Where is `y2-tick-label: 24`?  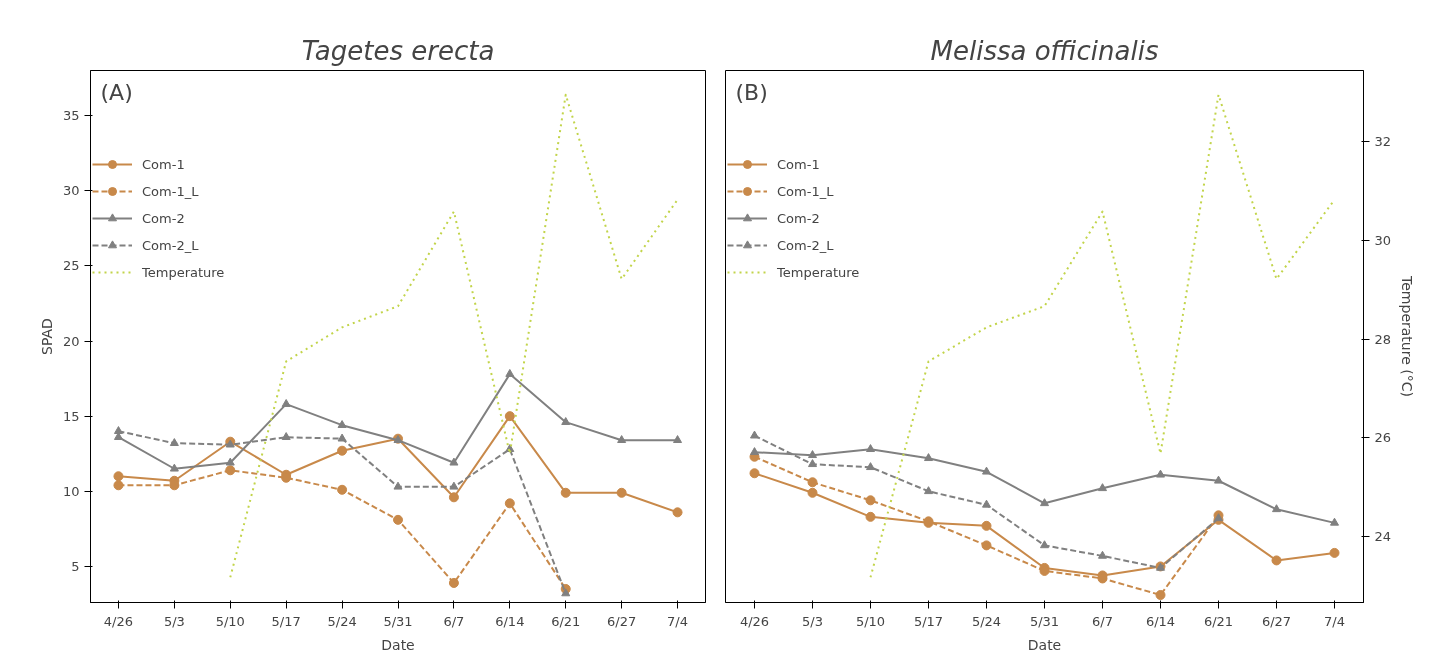 y2-tick-label: 24 is located at coordinates (1383, 536).